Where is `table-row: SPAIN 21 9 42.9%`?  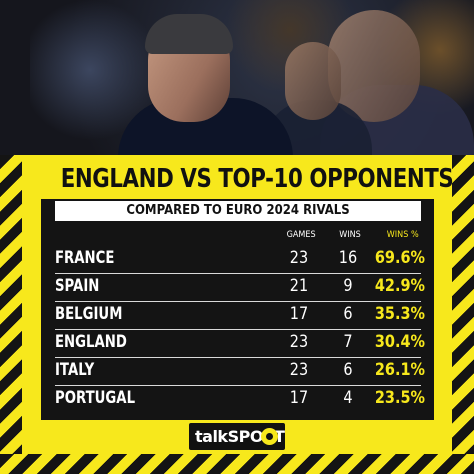
table-row: SPAIN 21 9 42.9% is located at coordinates (240, 287).